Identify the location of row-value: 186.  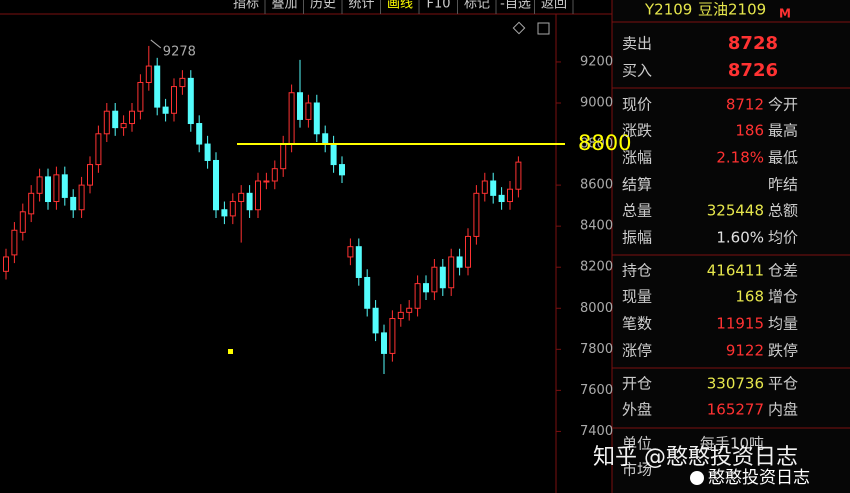
(749, 131).